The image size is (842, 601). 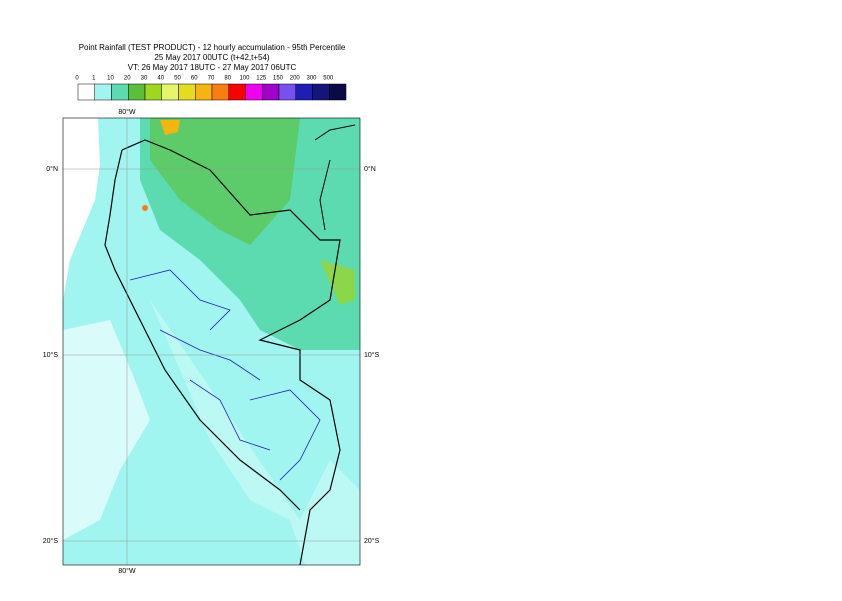 What do you see at coordinates (211, 79) in the screenshot?
I see `legend-label: 70` at bounding box center [211, 79].